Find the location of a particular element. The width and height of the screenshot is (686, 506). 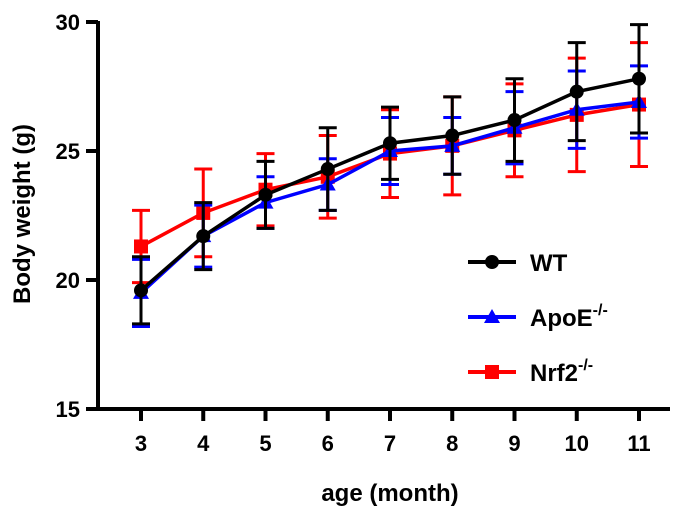

legend-label: ApoE-/- is located at coordinates (569, 317).